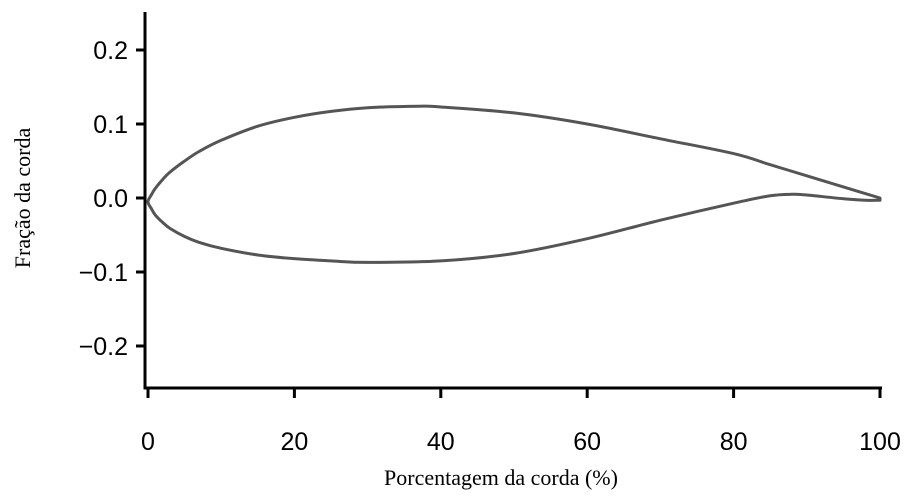  What do you see at coordinates (22, 198) in the screenshot?
I see `y-axis-title: Fração da corda` at bounding box center [22, 198].